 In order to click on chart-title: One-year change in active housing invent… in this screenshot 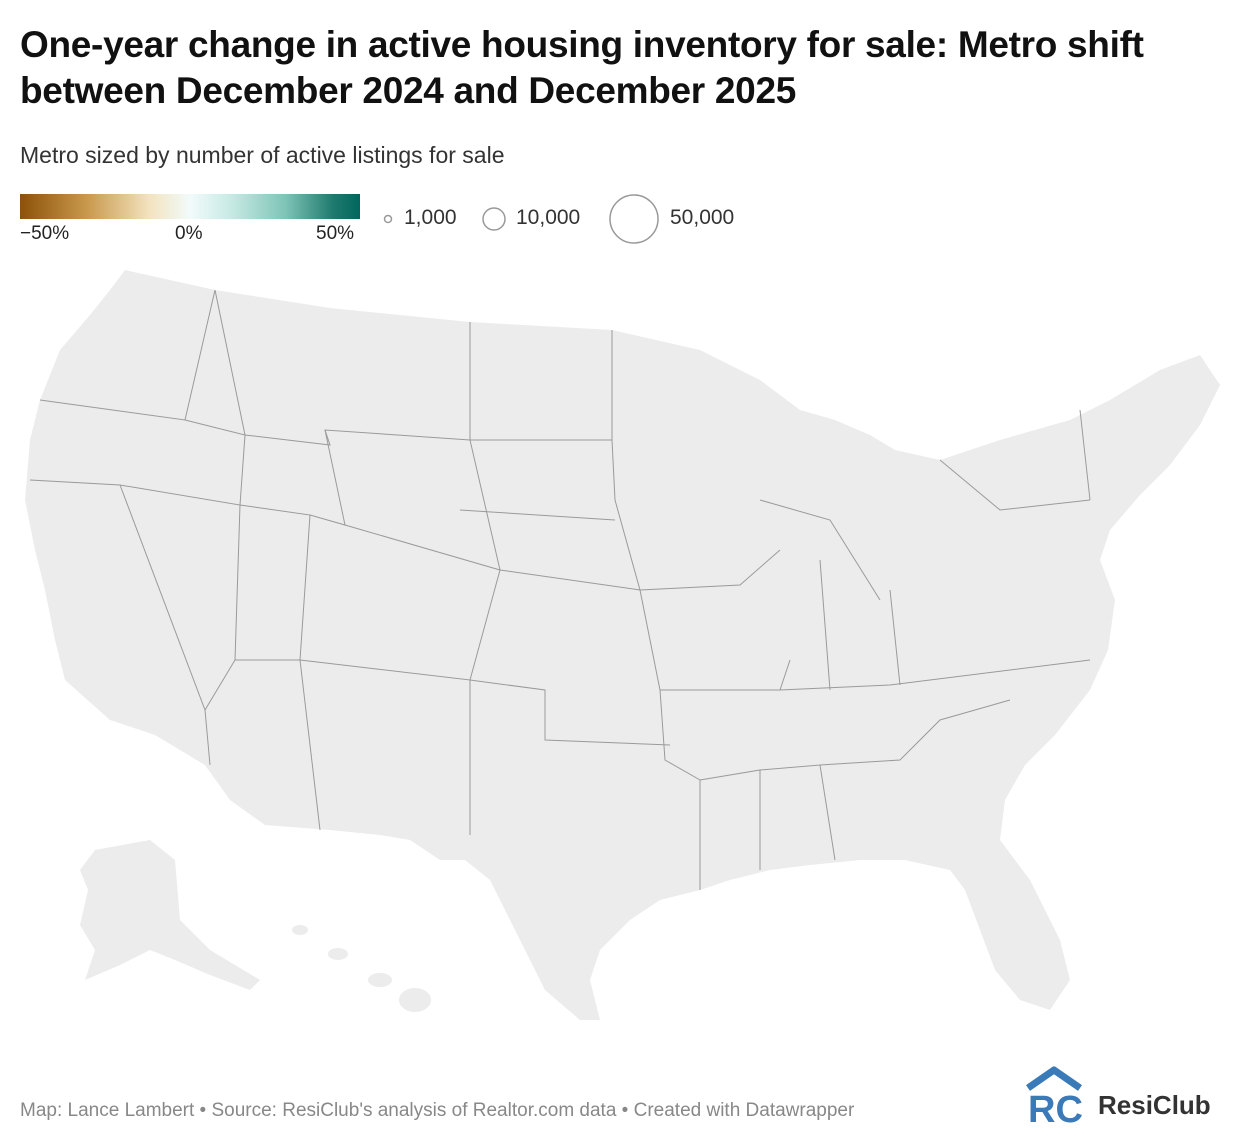, I will do `click(582, 67)`.